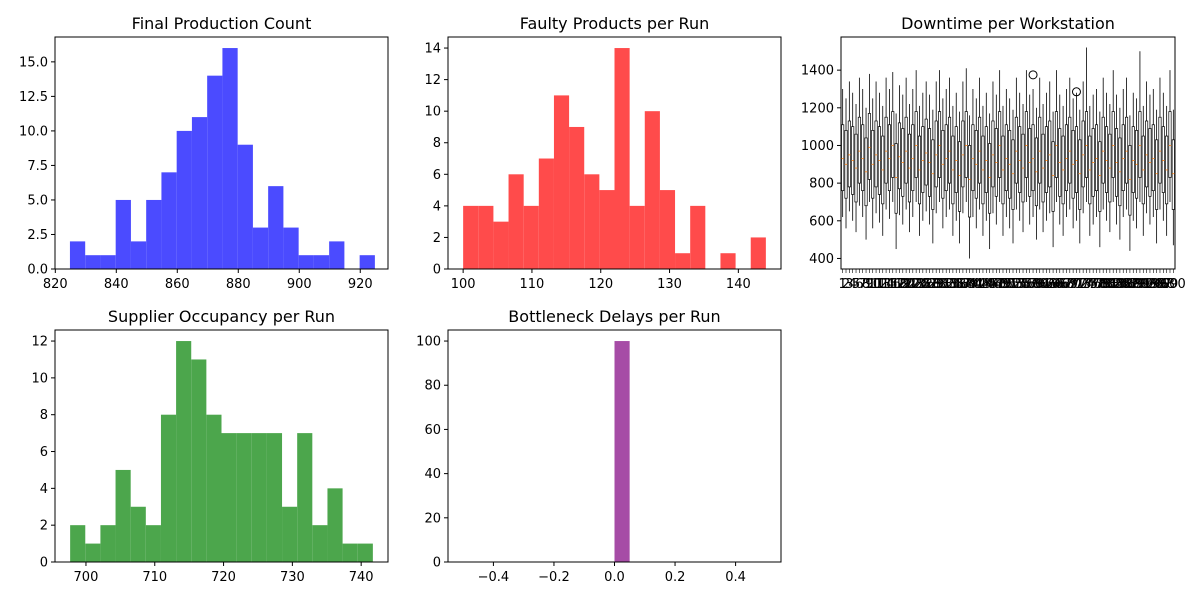 This screenshot has height=600, width=1200. Describe the element at coordinates (39, 342) in the screenshot. I see `y-tick-label: 12` at that location.